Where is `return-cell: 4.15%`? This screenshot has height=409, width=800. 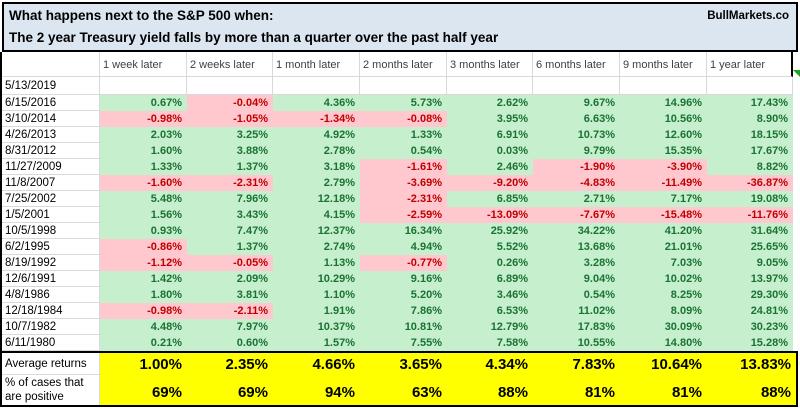 return-cell: 4.15% is located at coordinates (316, 215).